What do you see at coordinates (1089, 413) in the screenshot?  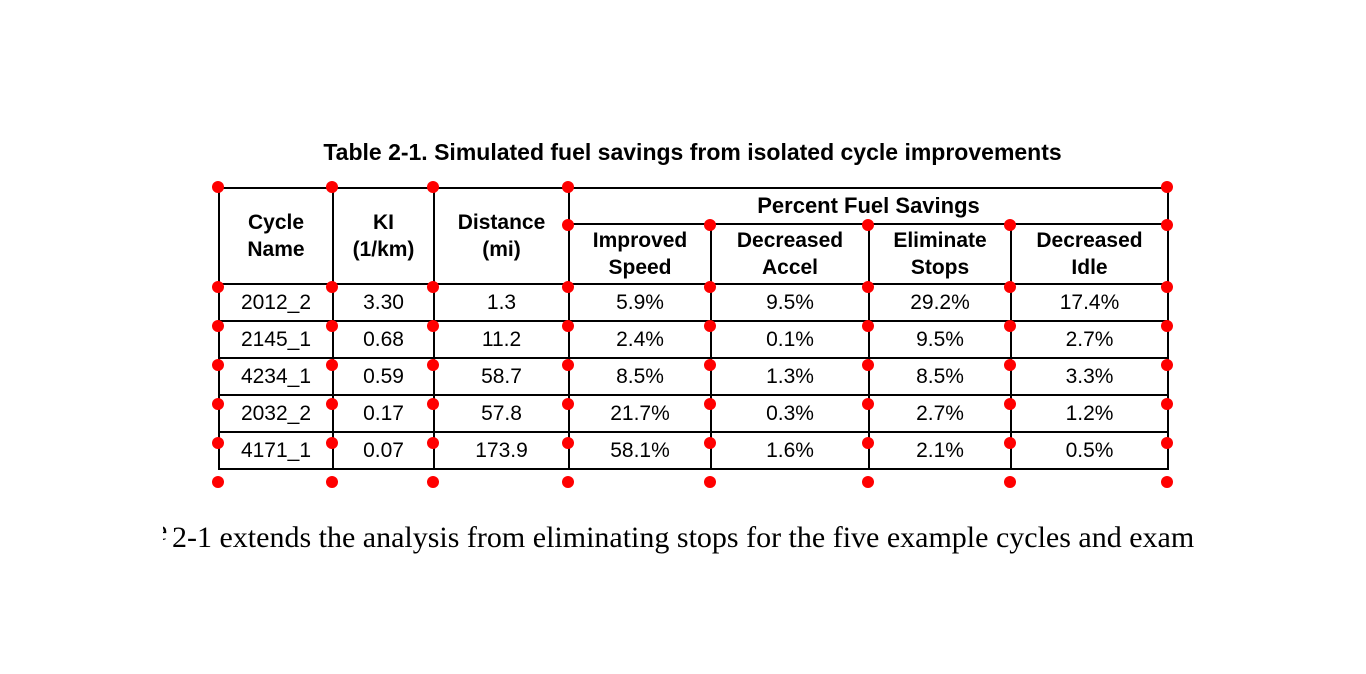 I see `table-cell: 1.2%` at bounding box center [1089, 413].